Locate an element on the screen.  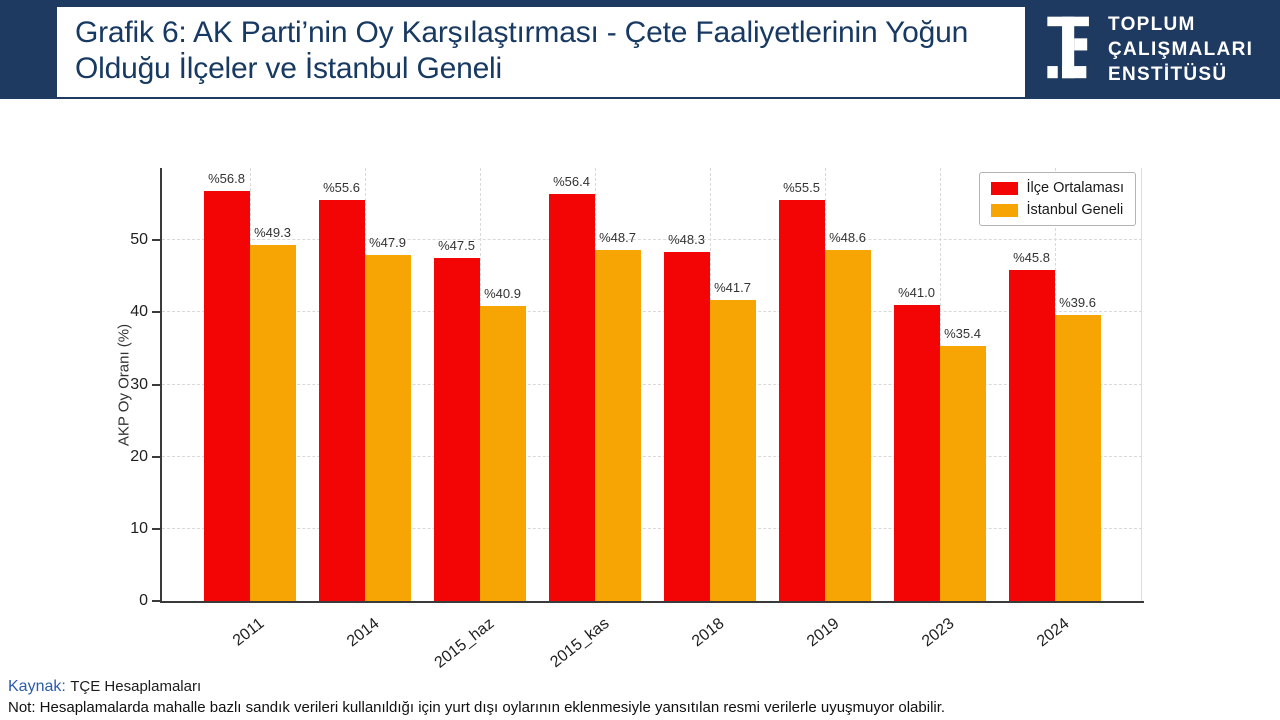
bar-istanbul-geneli-2011 is located at coordinates (272, 423).